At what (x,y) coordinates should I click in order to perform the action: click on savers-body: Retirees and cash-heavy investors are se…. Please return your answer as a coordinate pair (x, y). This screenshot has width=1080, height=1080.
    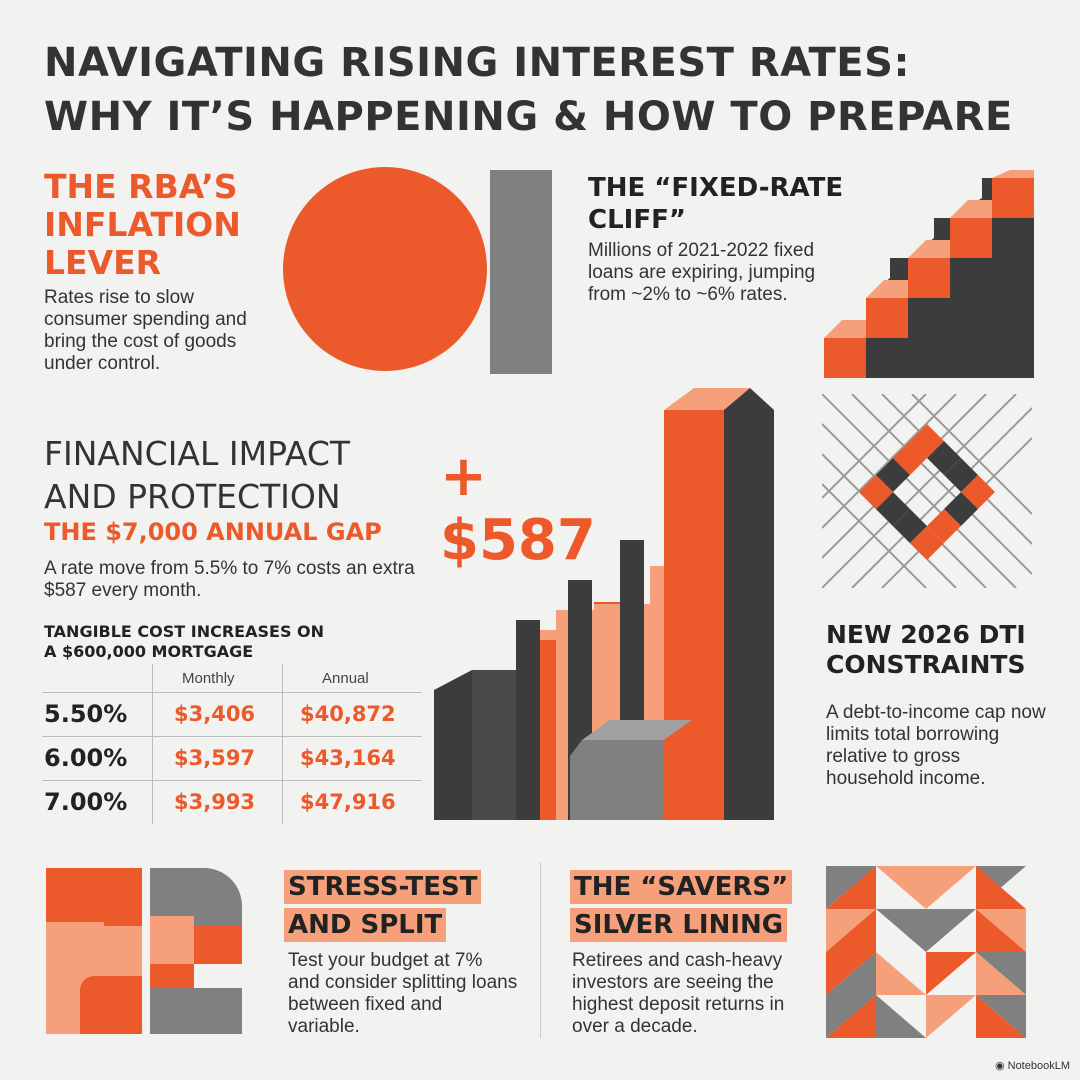
    Looking at the image, I should click on (678, 993).